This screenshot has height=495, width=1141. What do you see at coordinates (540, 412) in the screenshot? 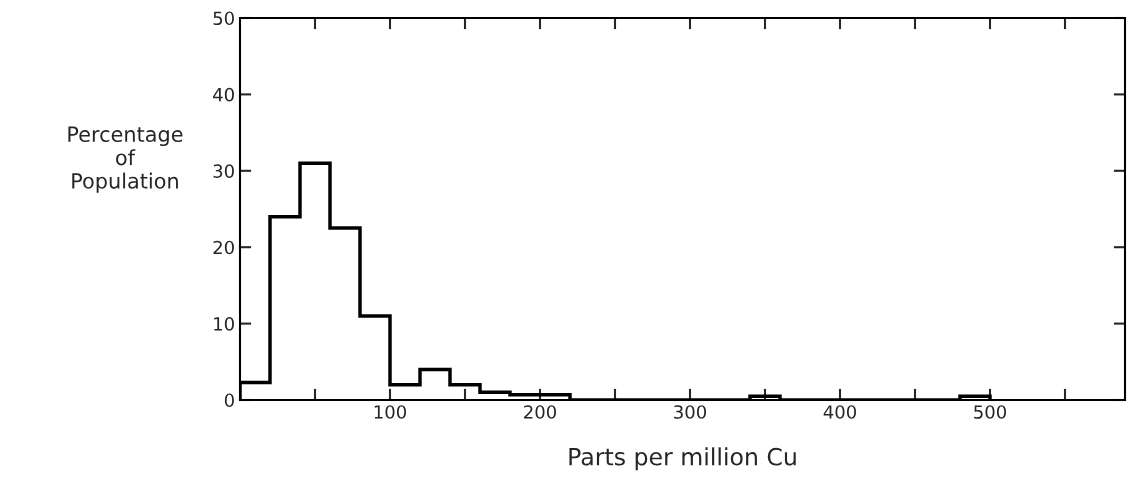
I see `x-tick-label: 200` at bounding box center [540, 412].